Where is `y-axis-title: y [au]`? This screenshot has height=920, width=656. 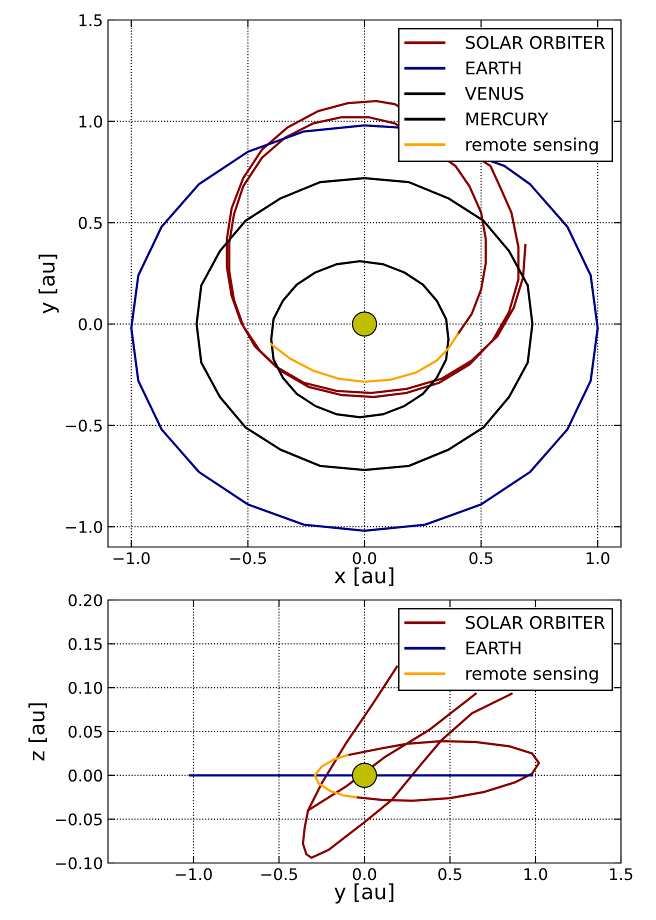
y-axis-title: y [au] is located at coordinates (48, 284).